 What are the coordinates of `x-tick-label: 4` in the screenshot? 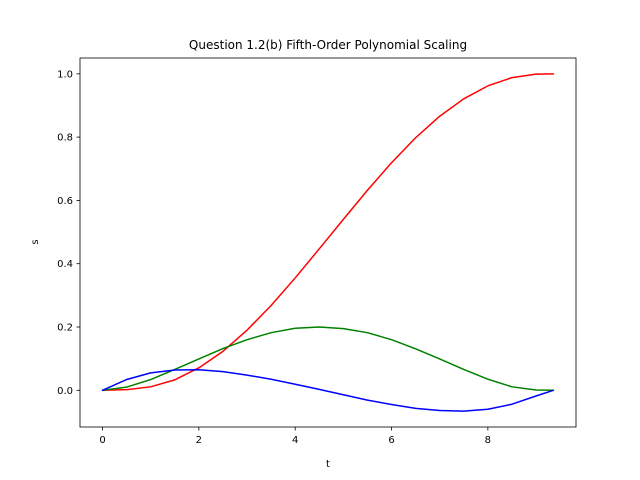 It's located at (295, 440).